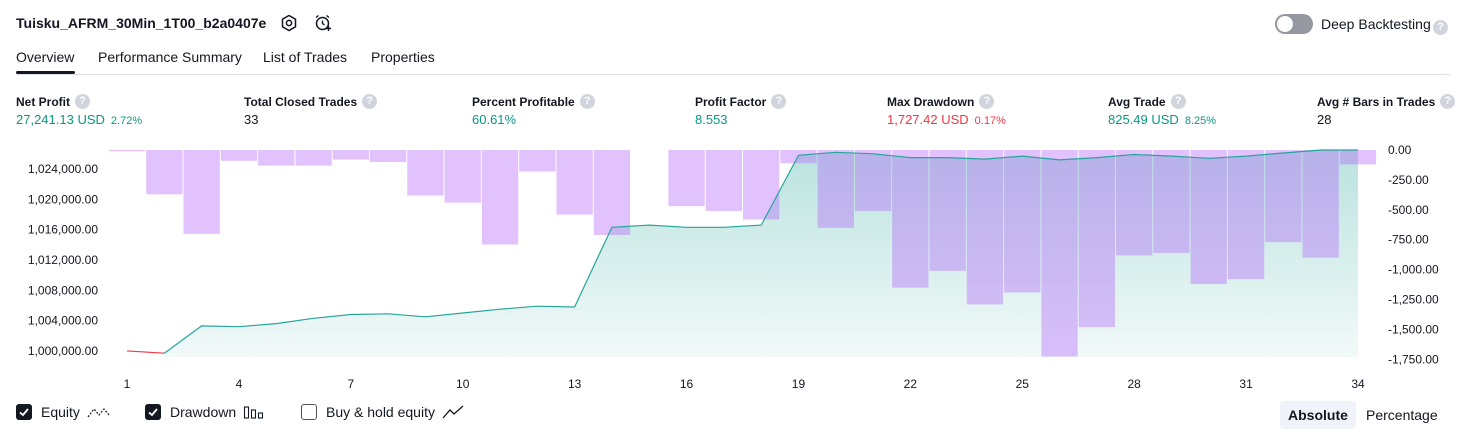  I want to click on drawdown-checkbox, so click(153, 412).